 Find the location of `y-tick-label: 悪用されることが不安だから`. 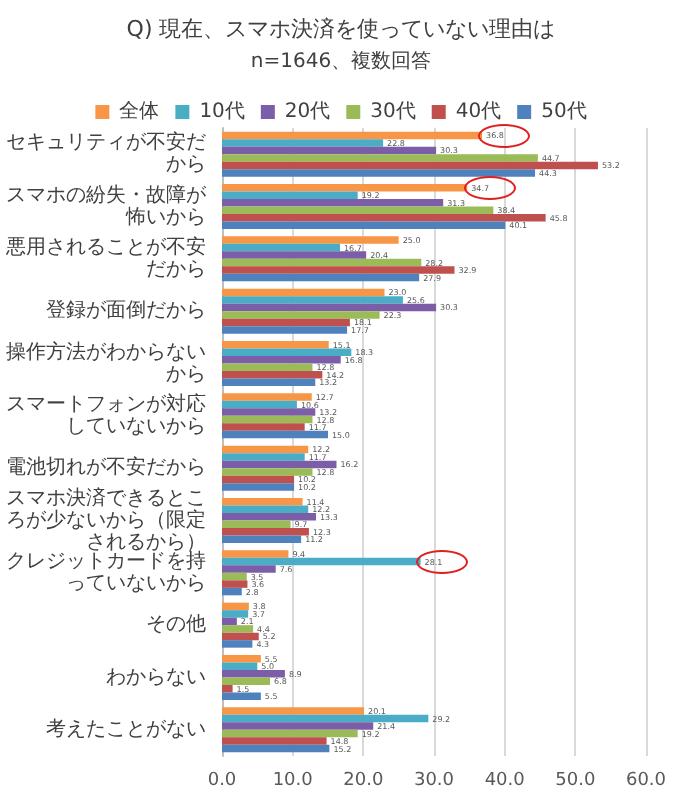

y-tick-label: 悪用されることが不安だから is located at coordinates (105, 257).